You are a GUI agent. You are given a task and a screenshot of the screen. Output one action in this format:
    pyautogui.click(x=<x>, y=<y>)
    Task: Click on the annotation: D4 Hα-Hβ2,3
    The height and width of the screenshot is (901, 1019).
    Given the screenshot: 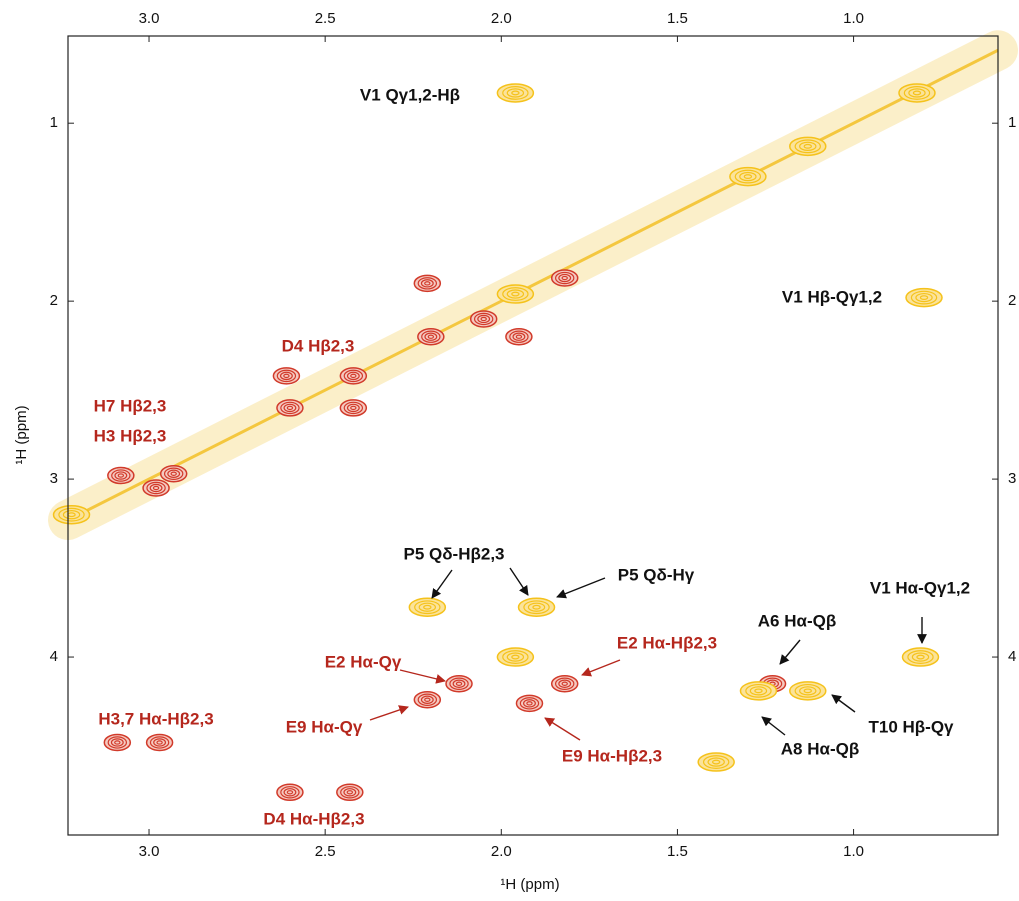 What is the action you would take?
    pyautogui.click(x=313, y=818)
    